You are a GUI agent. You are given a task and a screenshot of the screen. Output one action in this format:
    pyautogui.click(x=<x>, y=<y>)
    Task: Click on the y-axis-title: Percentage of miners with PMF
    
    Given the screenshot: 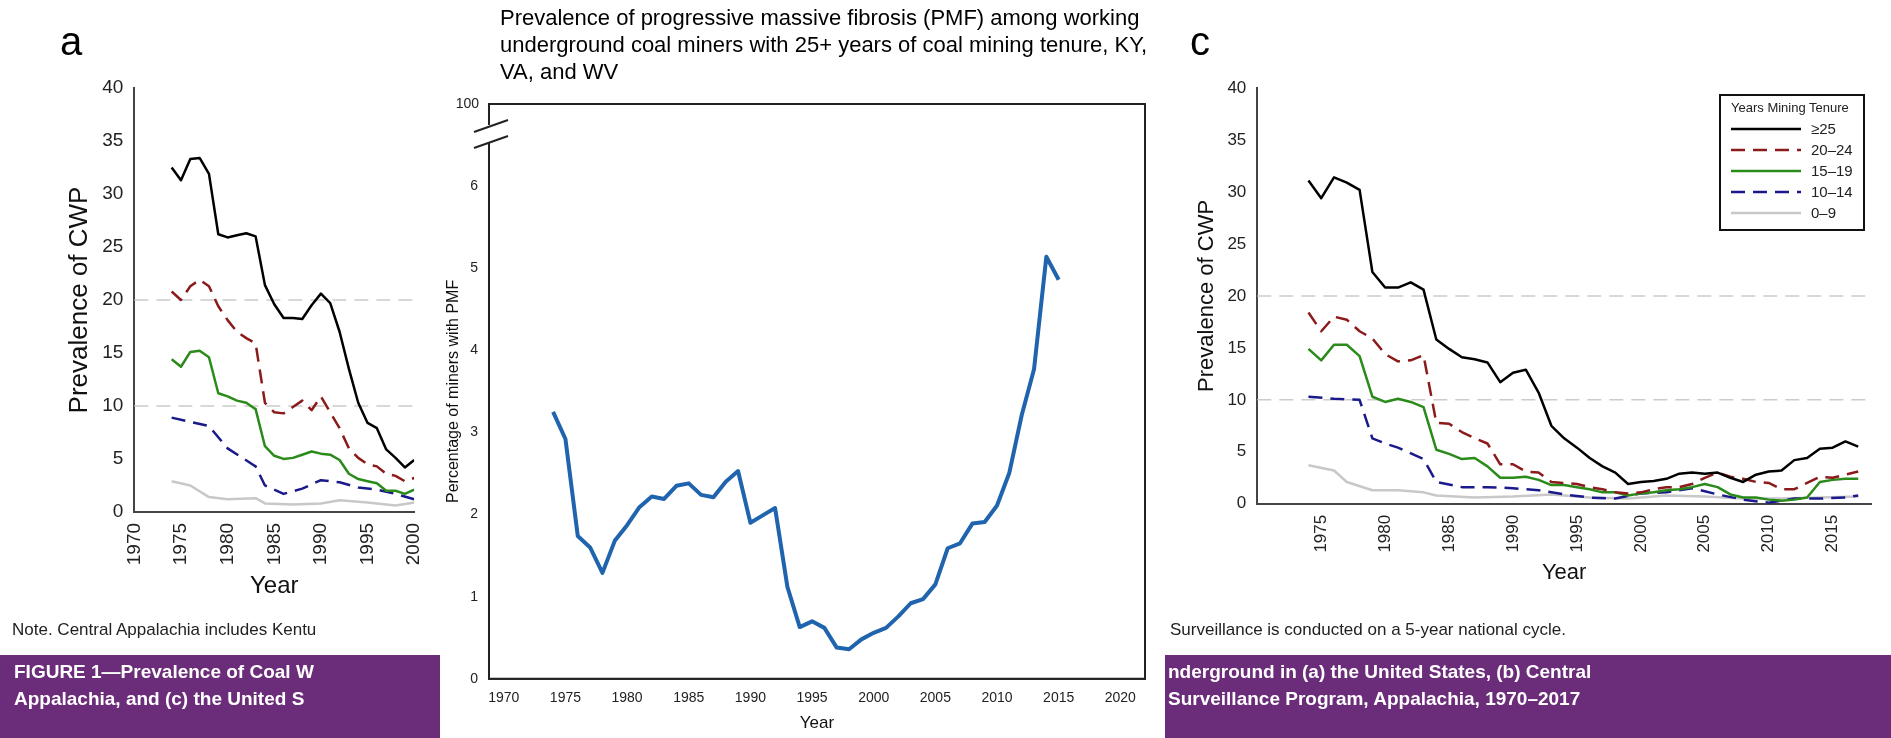 What is the action you would take?
    pyautogui.click(x=453, y=391)
    